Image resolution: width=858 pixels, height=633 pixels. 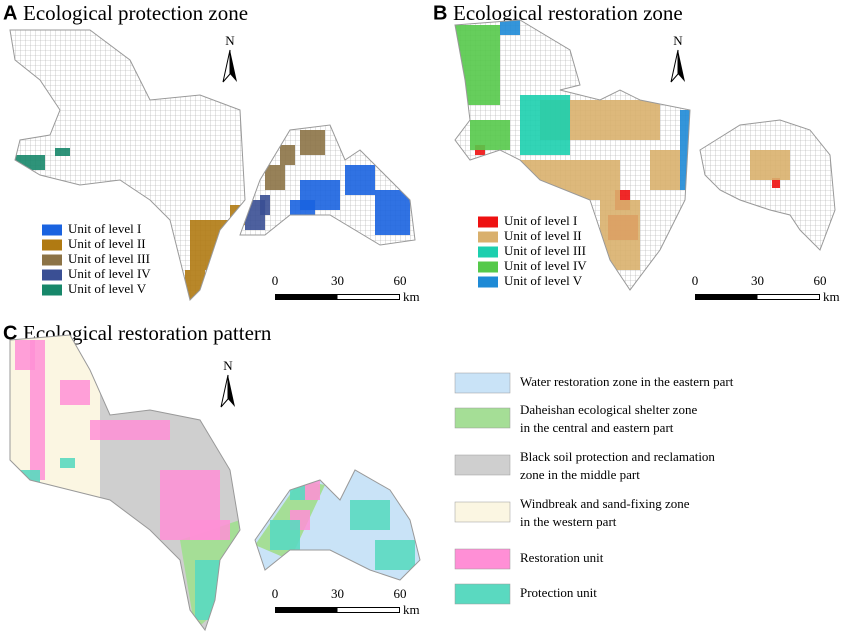 What do you see at coordinates (335, 482) in the screenshot?
I see `zone-east` at bounding box center [335, 482].